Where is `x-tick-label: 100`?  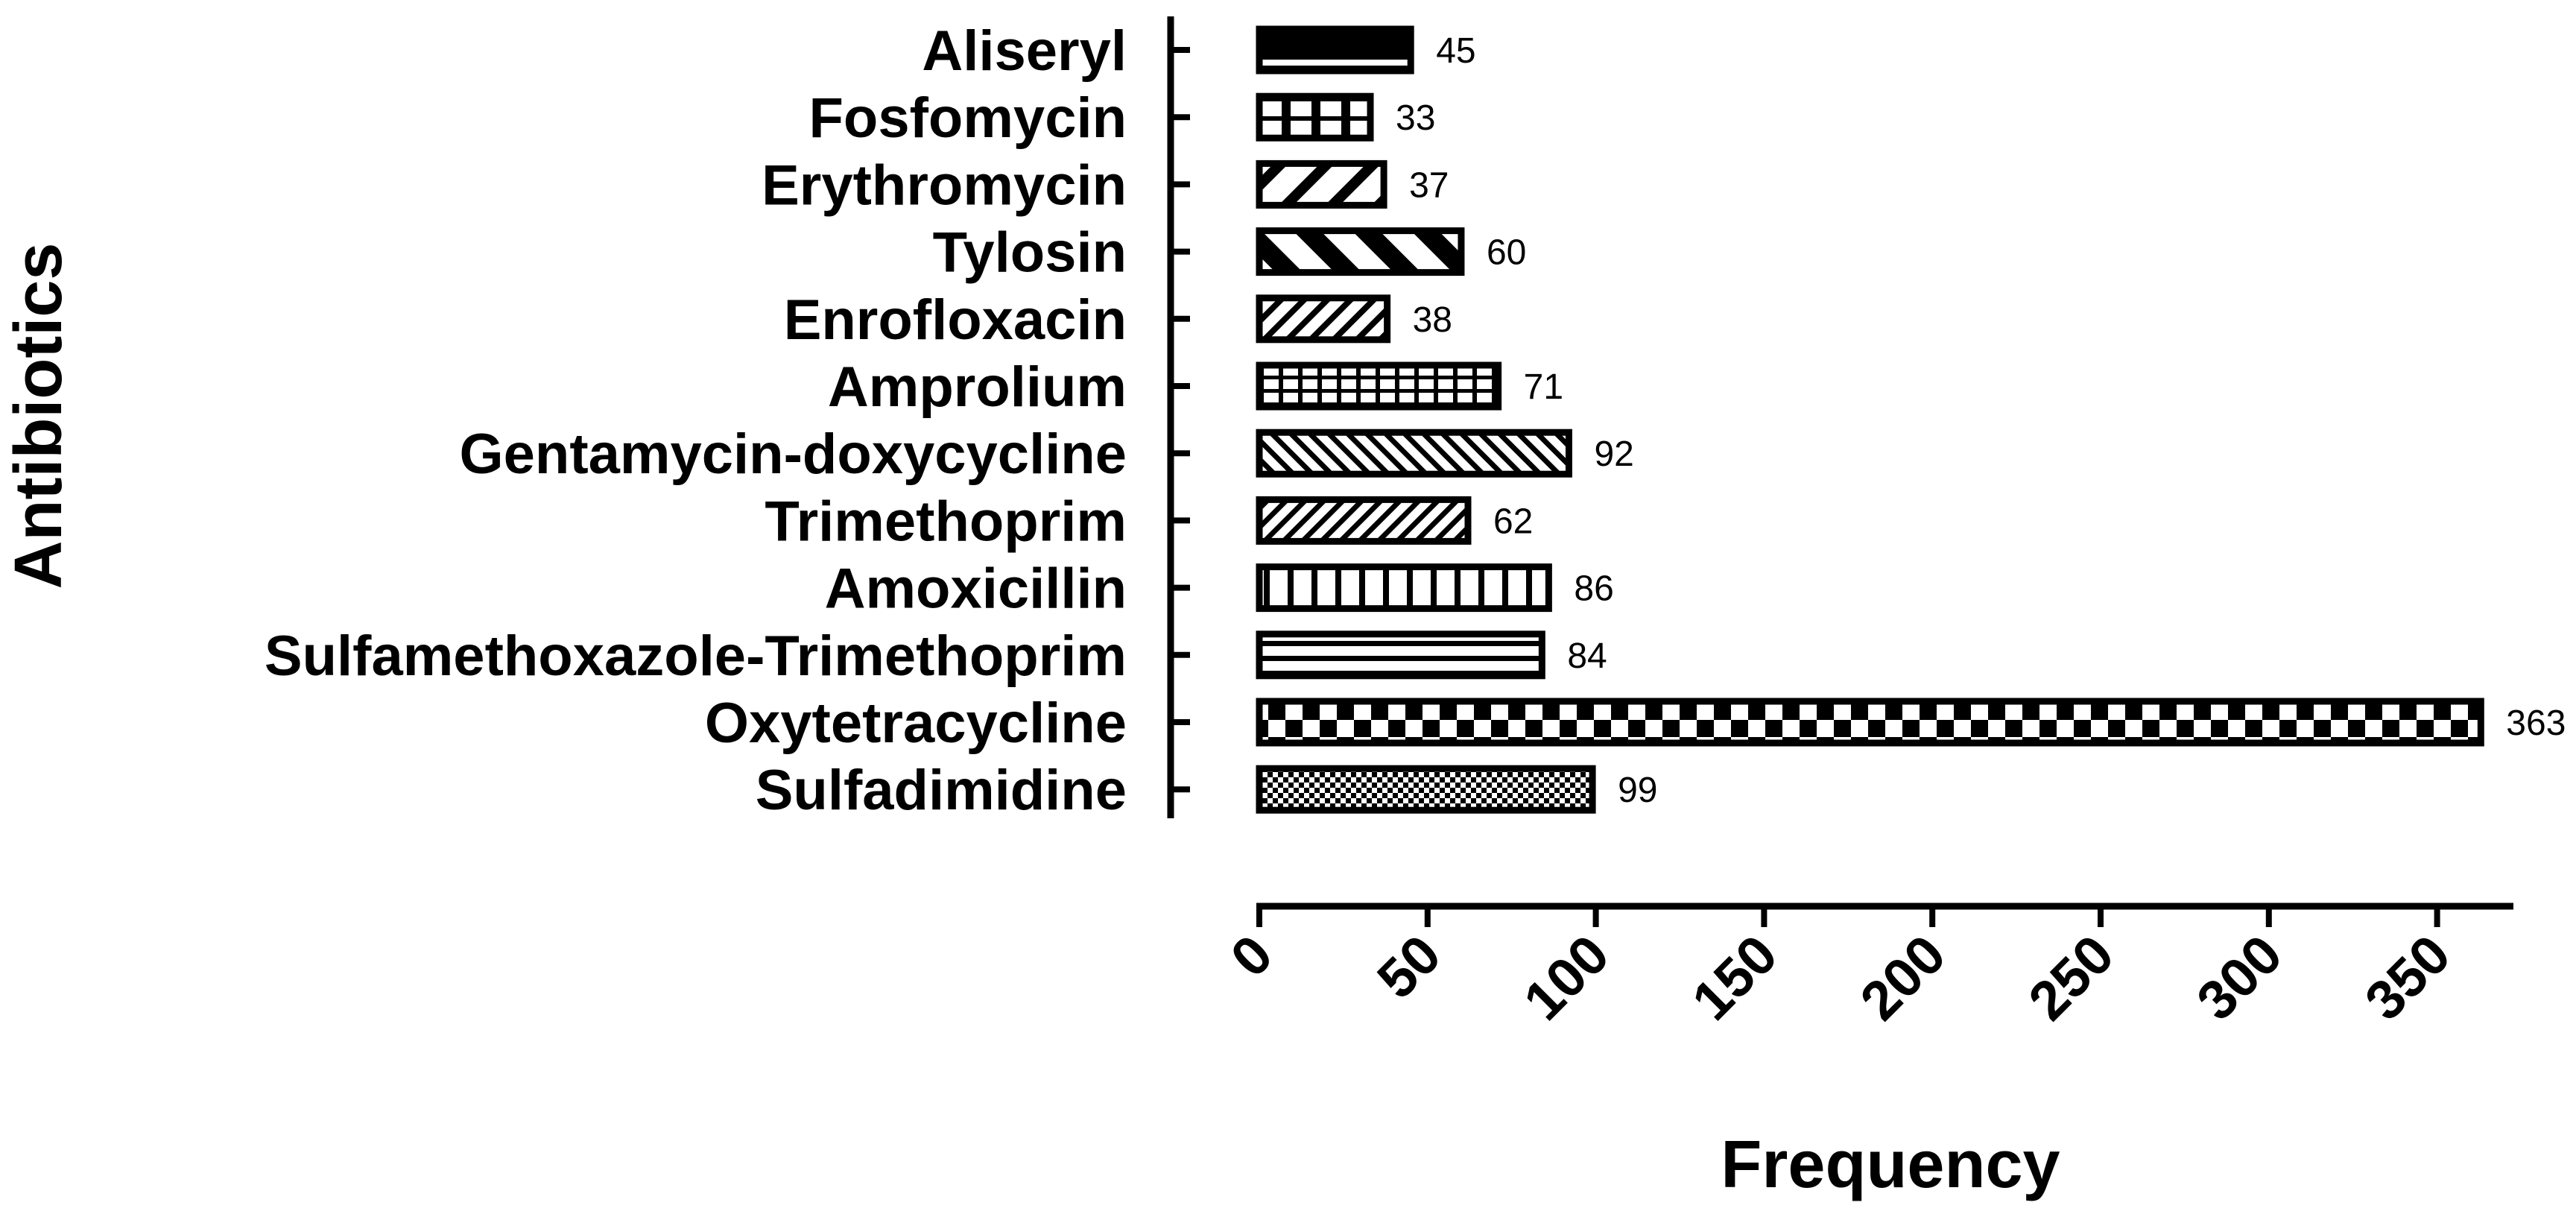 x-tick-label: 100 is located at coordinates (1566, 977).